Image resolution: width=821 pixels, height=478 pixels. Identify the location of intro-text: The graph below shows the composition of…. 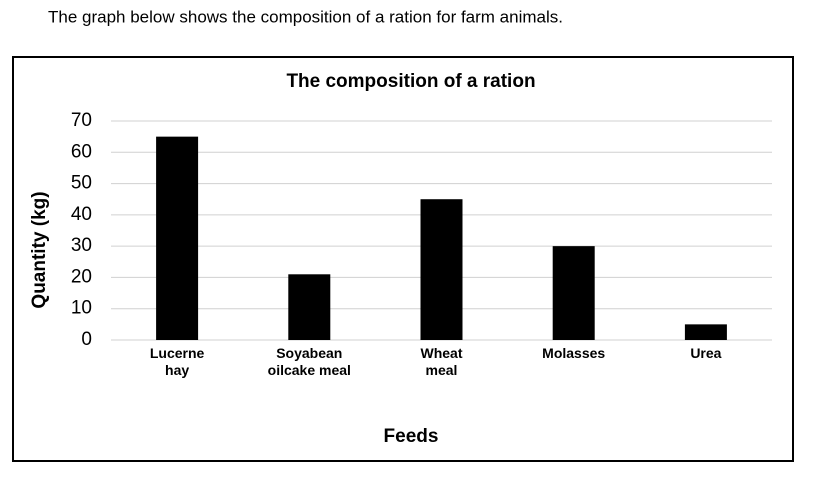
(305, 16).